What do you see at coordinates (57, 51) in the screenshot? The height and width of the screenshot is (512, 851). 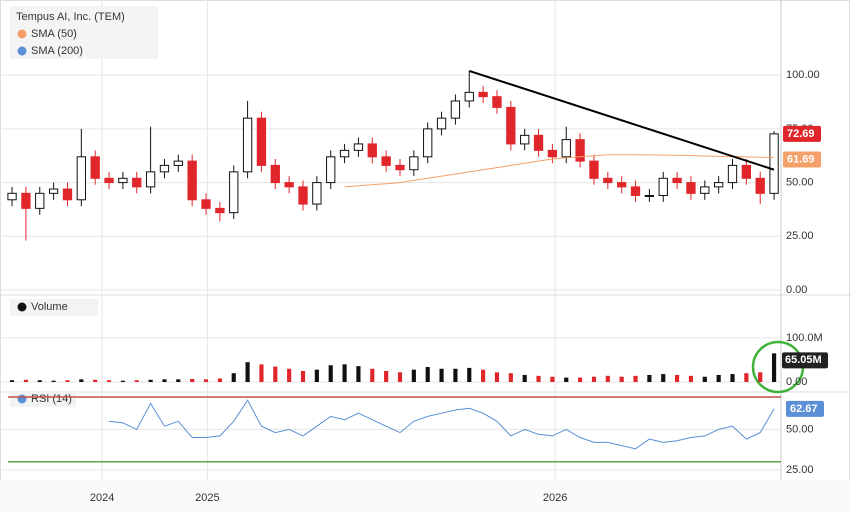 I see `legend-entry: SMA (200)` at bounding box center [57, 51].